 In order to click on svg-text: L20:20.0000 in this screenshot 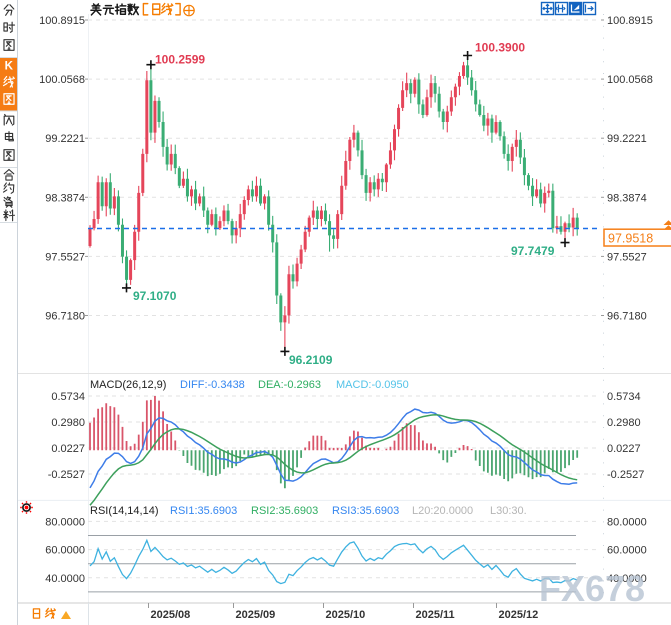, I will do `click(442, 511)`.